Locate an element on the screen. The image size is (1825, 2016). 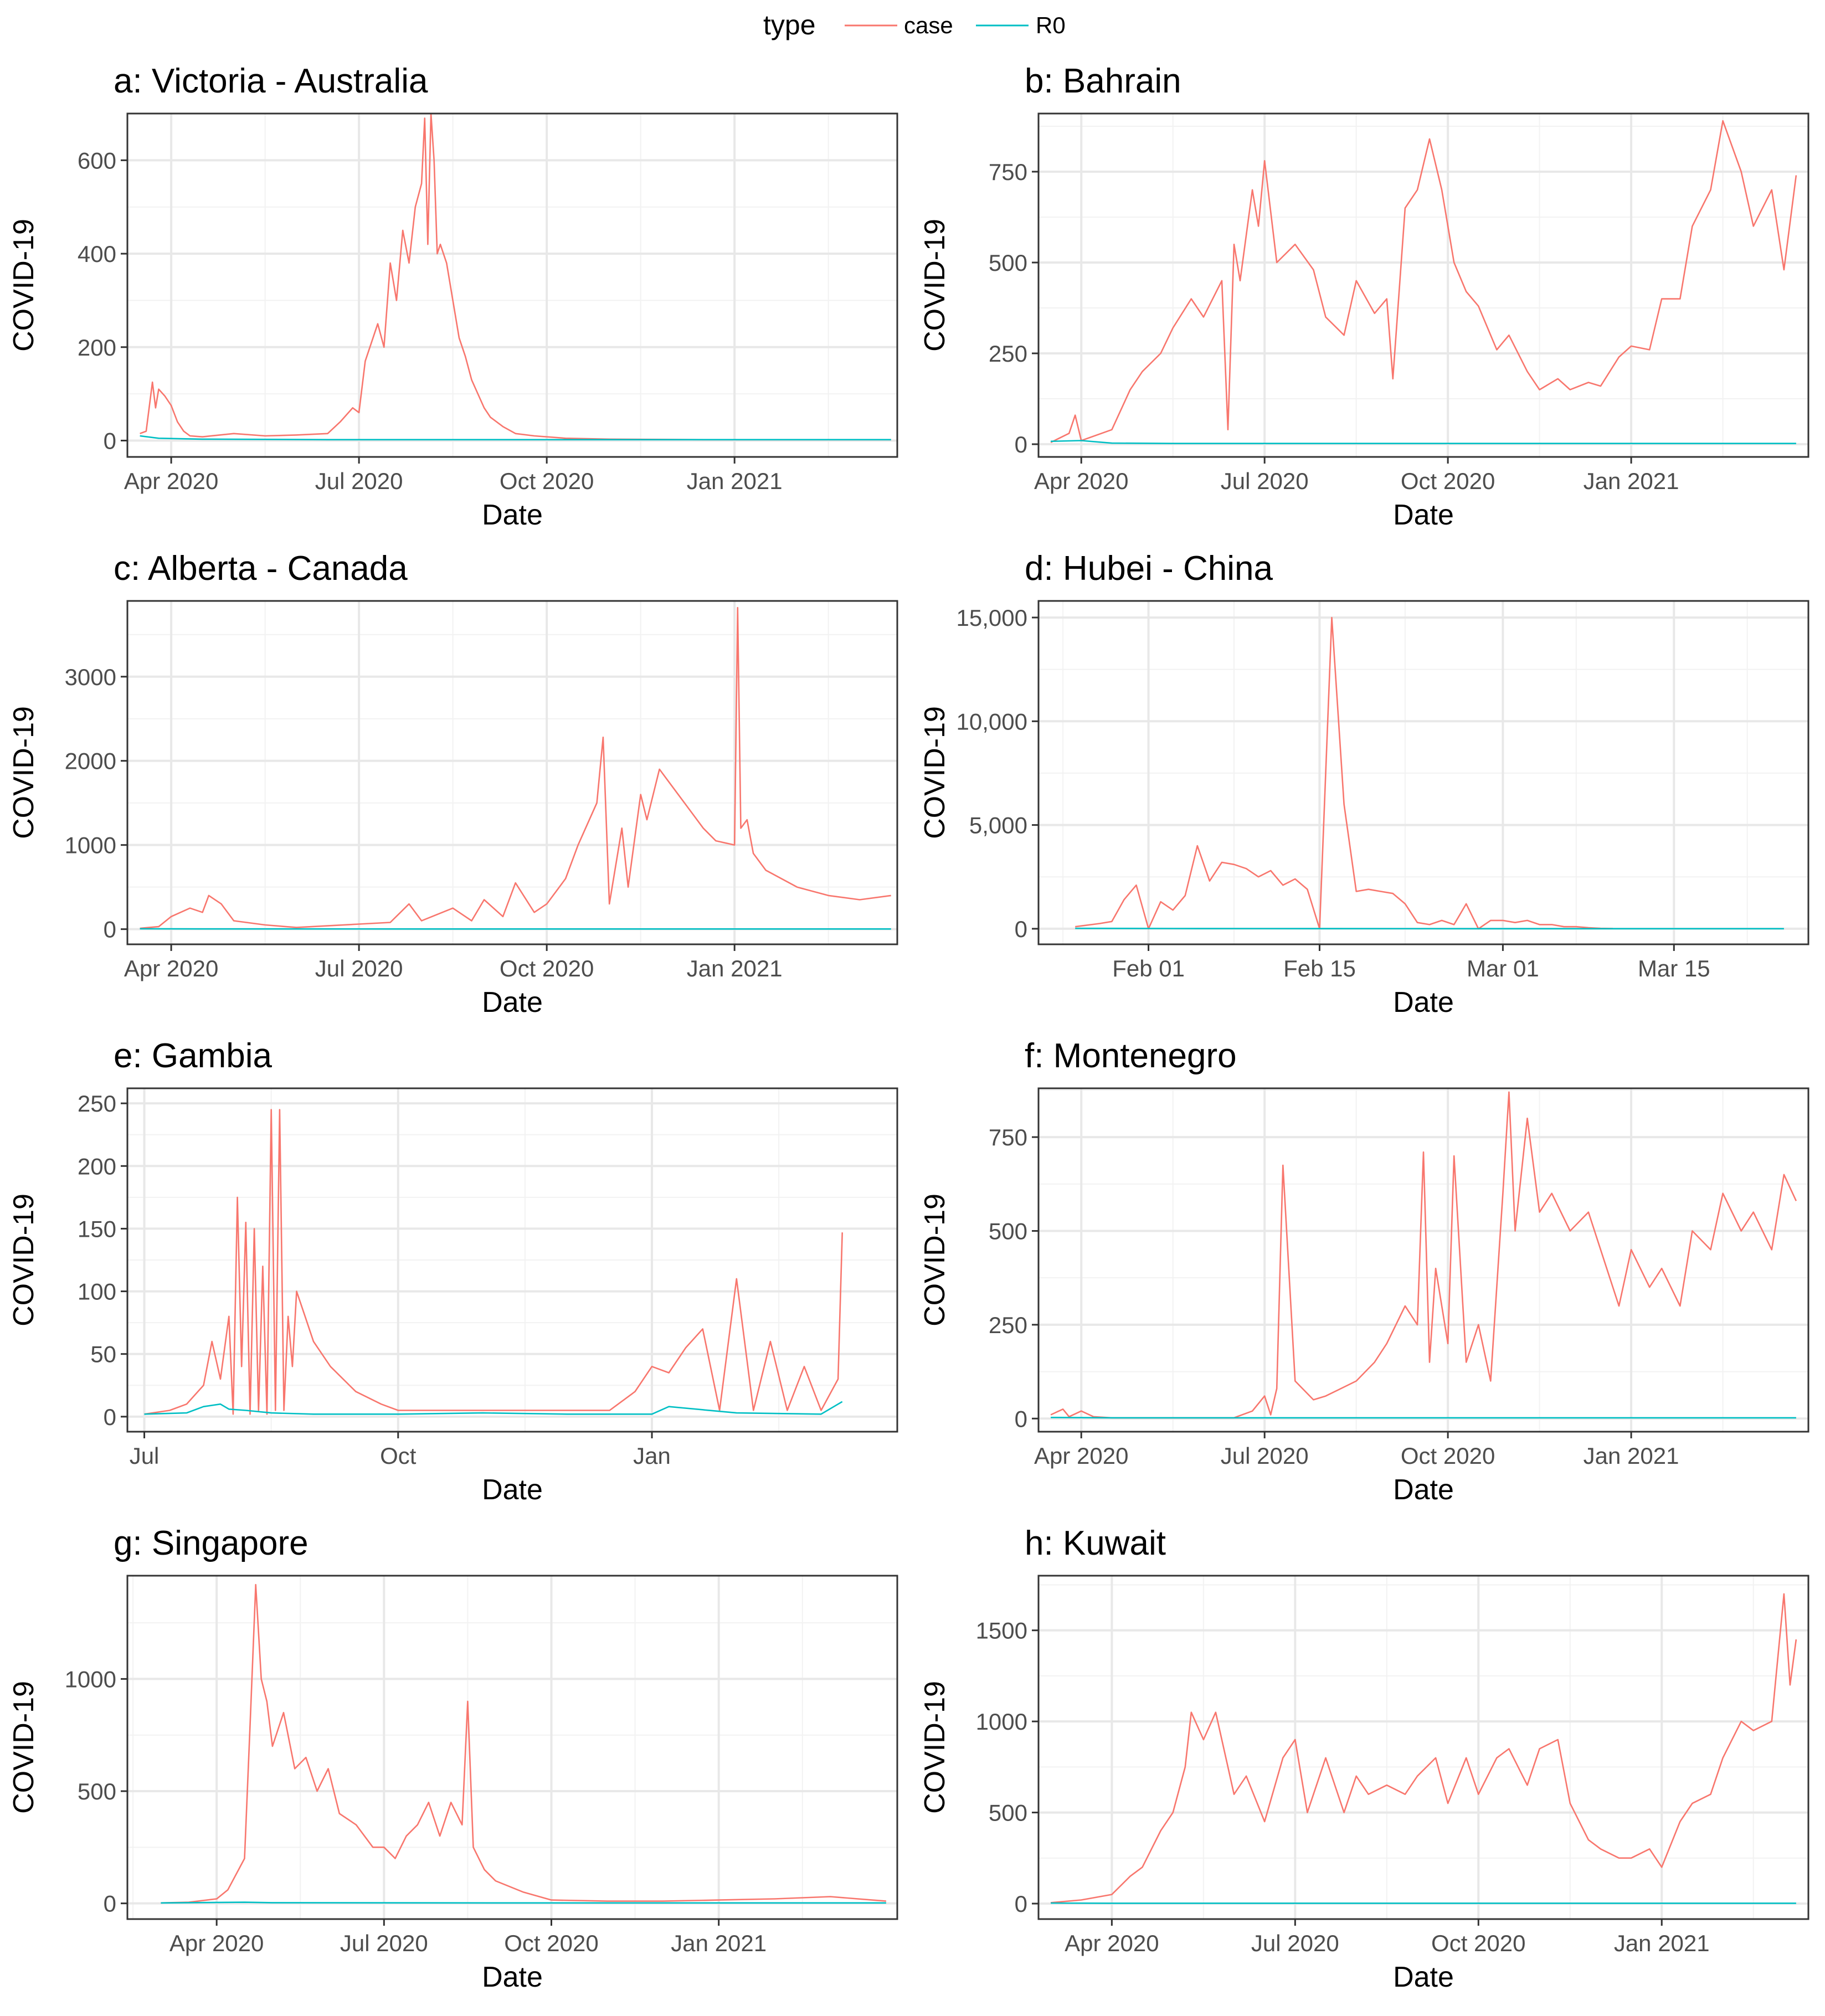
panel-e-y-tick-label: 250 is located at coordinates (97, 1104).